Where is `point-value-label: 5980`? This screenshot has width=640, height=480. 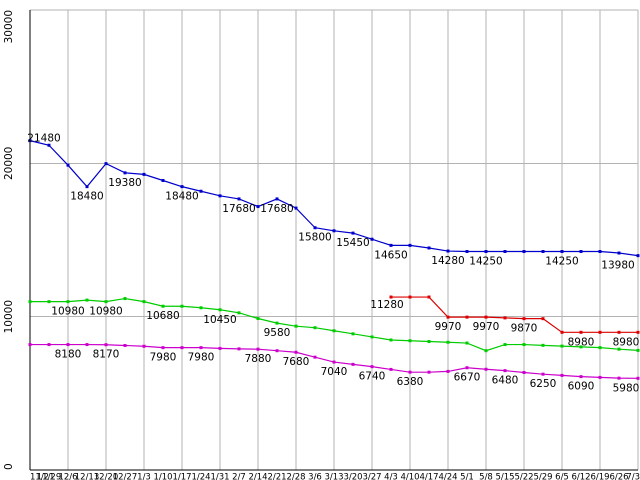 point-value-label: 5980 is located at coordinates (626, 388).